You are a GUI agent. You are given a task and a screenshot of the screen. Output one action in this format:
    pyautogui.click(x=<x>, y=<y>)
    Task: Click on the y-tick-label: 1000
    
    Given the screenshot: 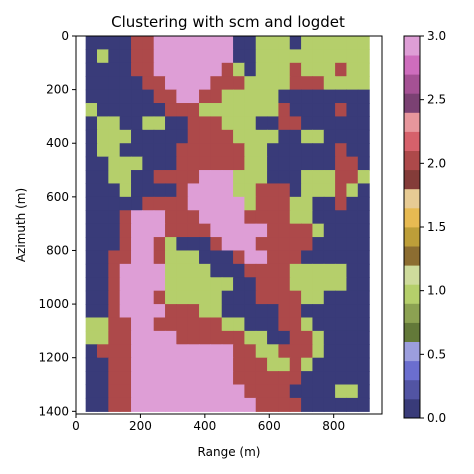 What is the action you would take?
    pyautogui.click(x=53, y=304)
    